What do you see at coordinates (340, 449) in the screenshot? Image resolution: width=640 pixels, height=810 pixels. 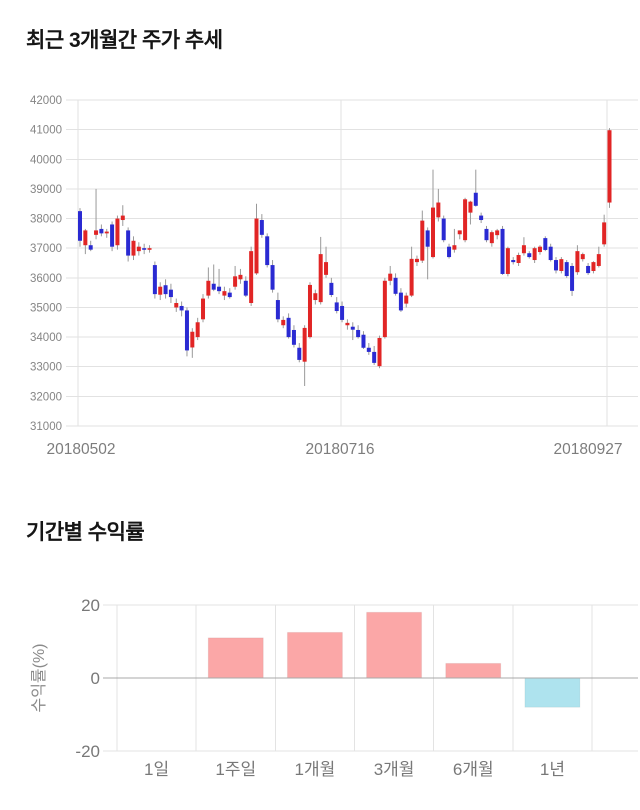 I see `x-axis-tick-label: 20180716` at bounding box center [340, 449].